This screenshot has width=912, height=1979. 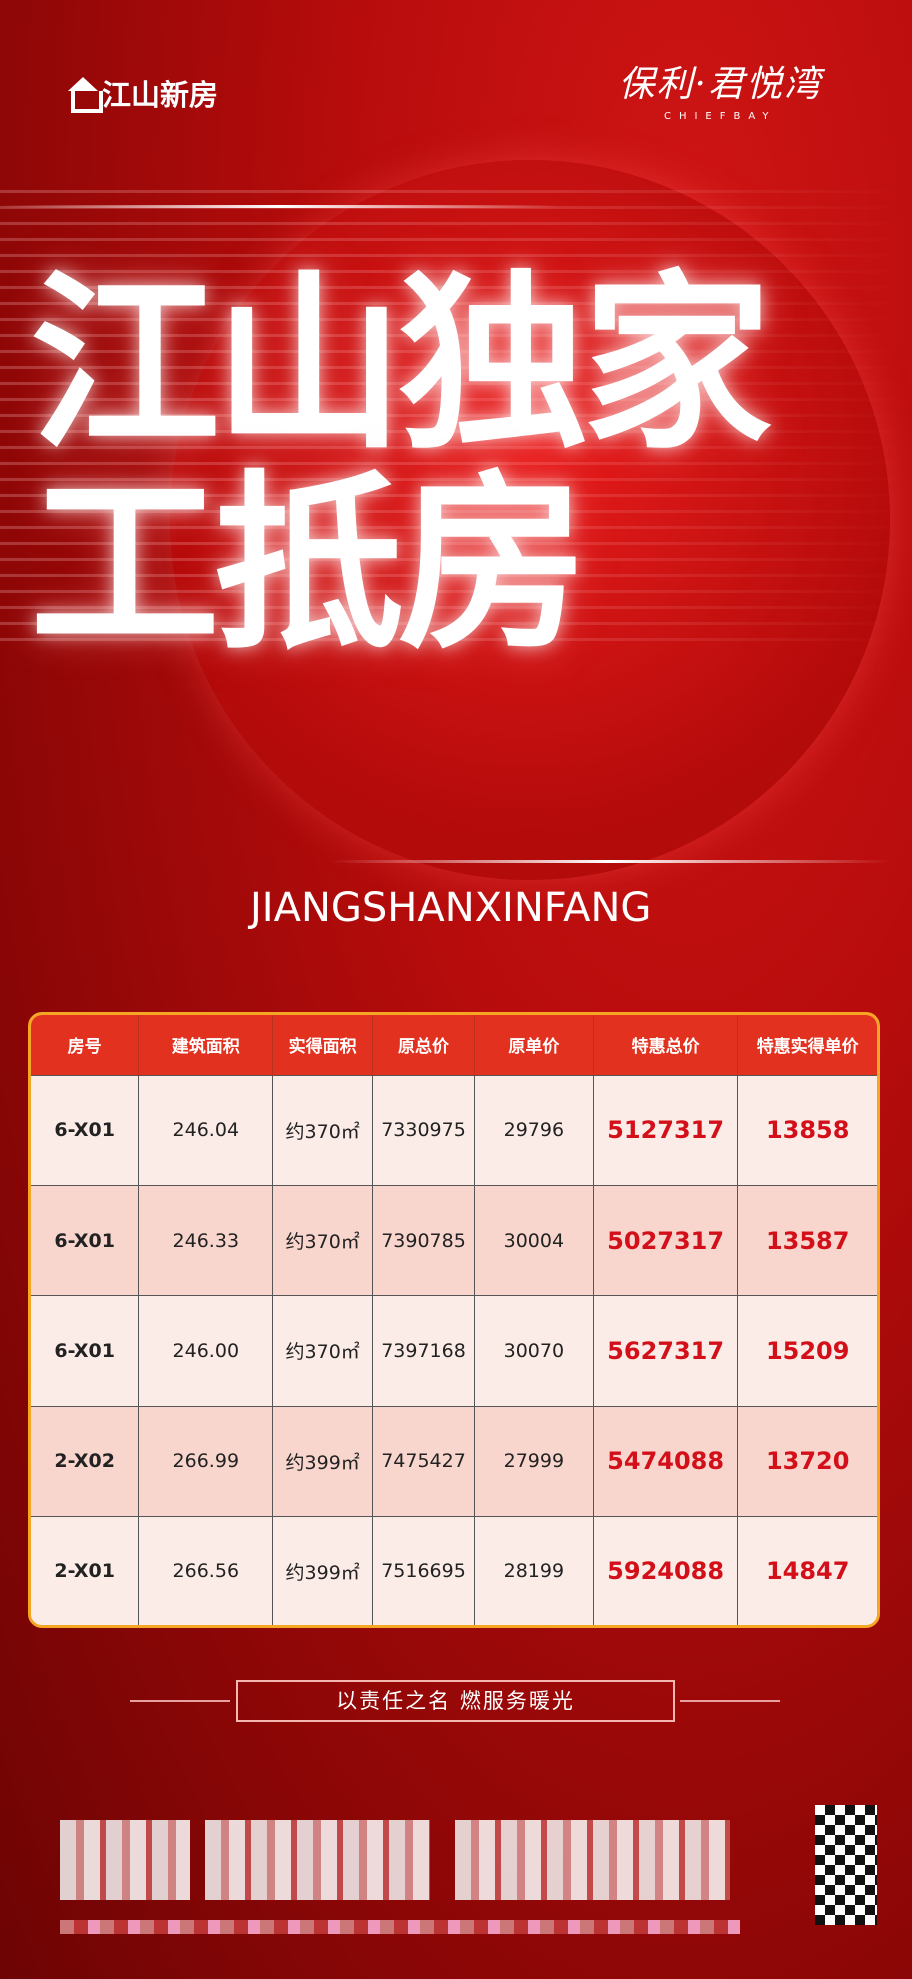 I want to click on pixelated-text, so click(x=400, y=1927).